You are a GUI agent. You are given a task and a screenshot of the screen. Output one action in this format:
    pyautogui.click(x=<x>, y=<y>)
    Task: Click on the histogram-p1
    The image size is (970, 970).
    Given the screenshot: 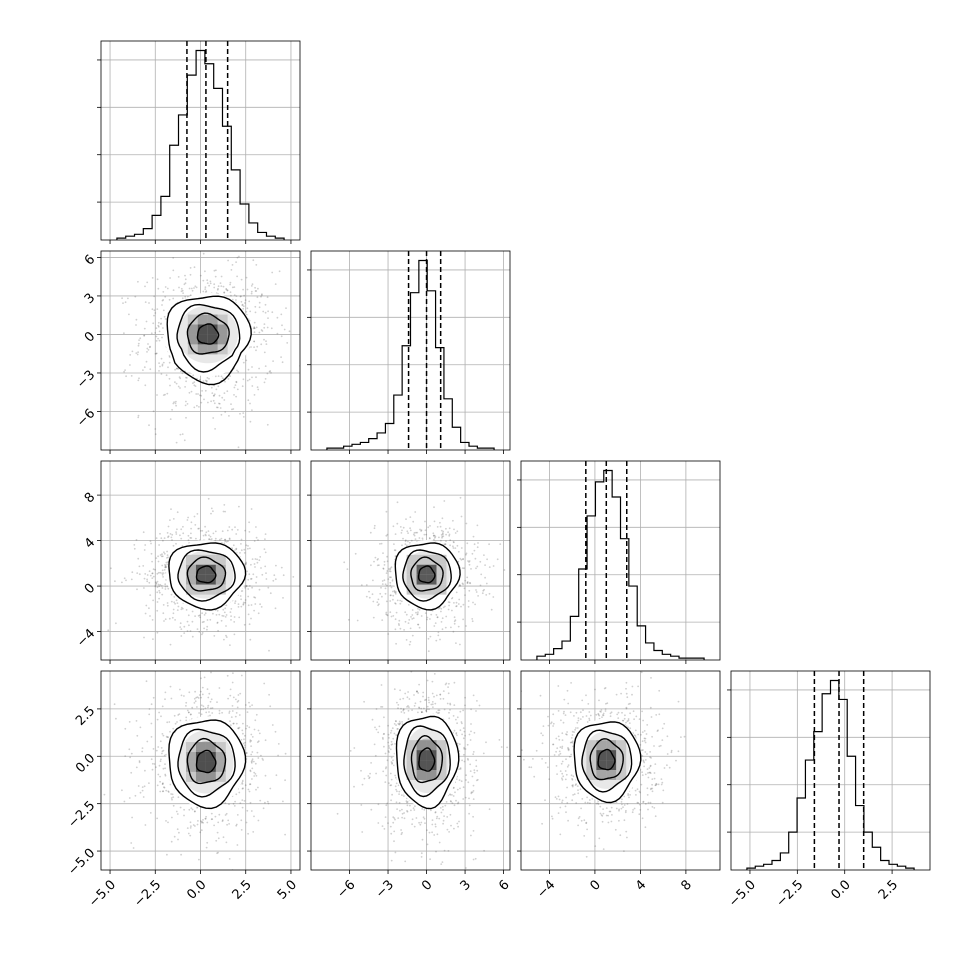 What is the action you would take?
    pyautogui.click(x=410, y=354)
    